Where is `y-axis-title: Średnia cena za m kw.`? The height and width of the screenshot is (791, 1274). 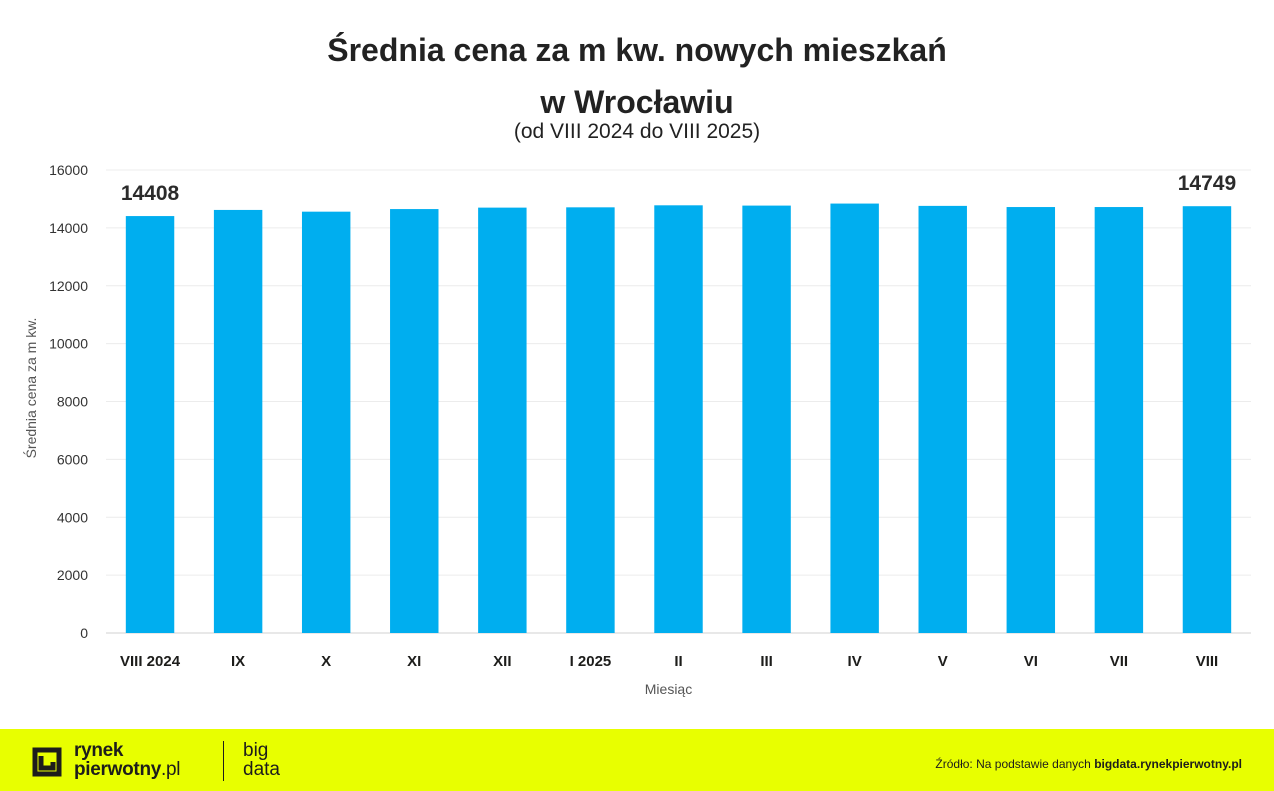 y-axis-title: Średnia cena za m kw. is located at coordinates (30, 388).